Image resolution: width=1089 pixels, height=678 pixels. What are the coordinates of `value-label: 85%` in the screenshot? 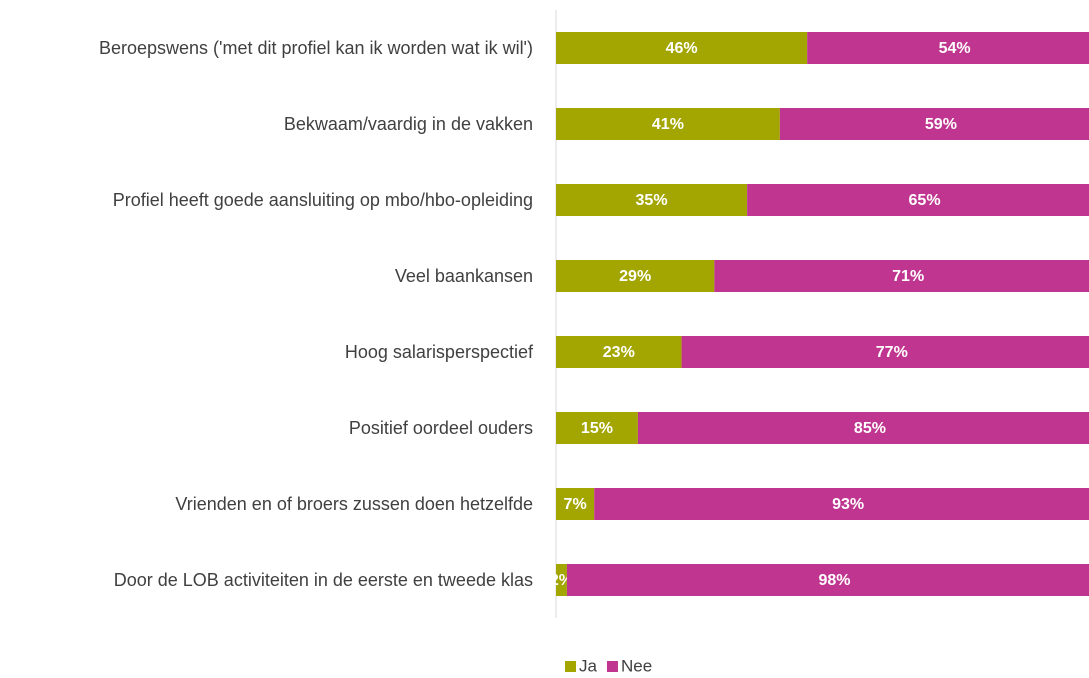 It's located at (870, 428).